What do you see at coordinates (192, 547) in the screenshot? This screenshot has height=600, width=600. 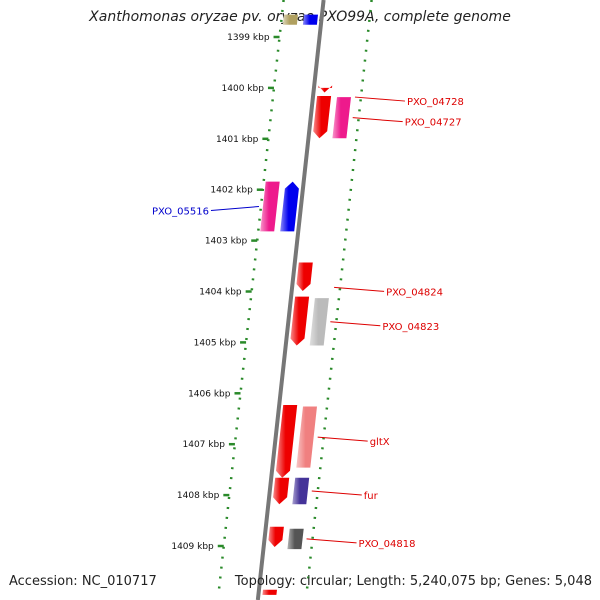 I see `tick-label: 1409 kbp` at bounding box center [192, 547].